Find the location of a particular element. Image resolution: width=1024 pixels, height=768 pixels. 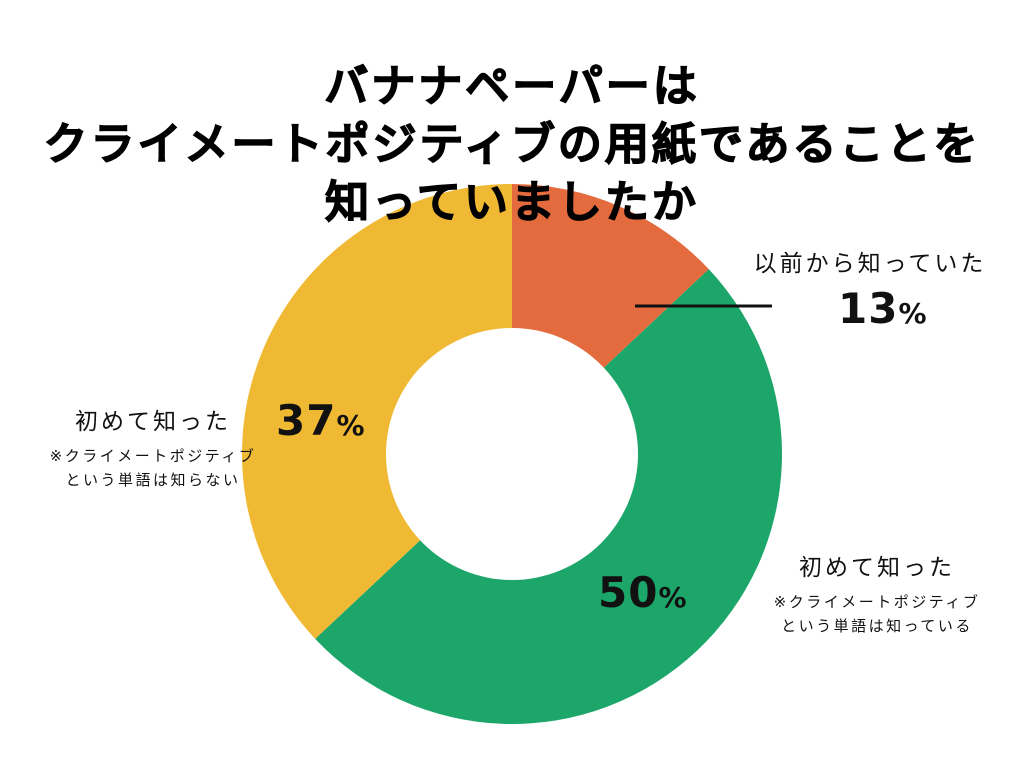

pct-new-word-known-number: 50 is located at coordinates (628, 592).